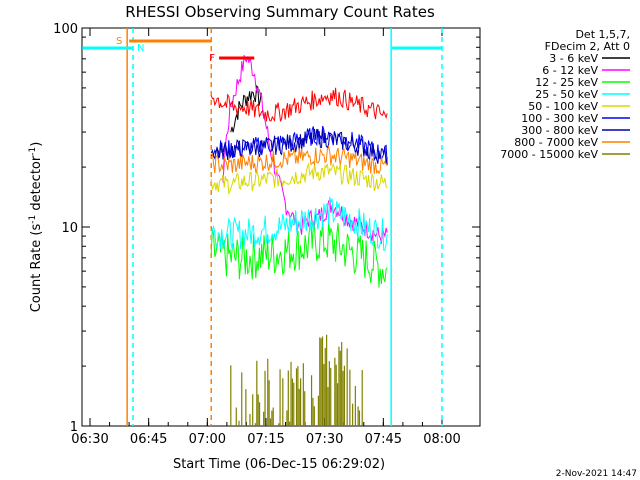  Describe the element at coordinates (140, 48) in the screenshot. I see `annotation-label: N` at that location.